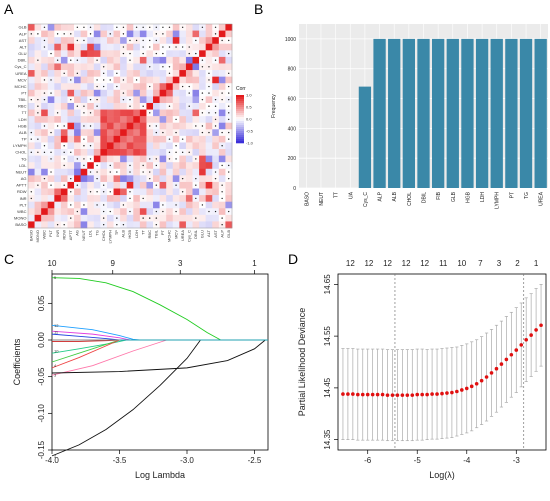  I want to click on heatmap-col-label: WBC, so click(44, 234).